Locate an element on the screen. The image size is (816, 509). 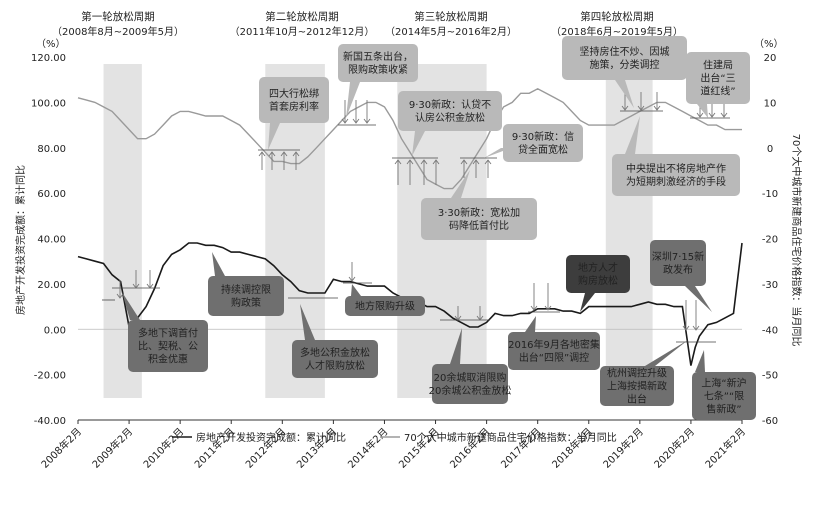
right-tick-label: -10 is located at coordinates (770, 194).